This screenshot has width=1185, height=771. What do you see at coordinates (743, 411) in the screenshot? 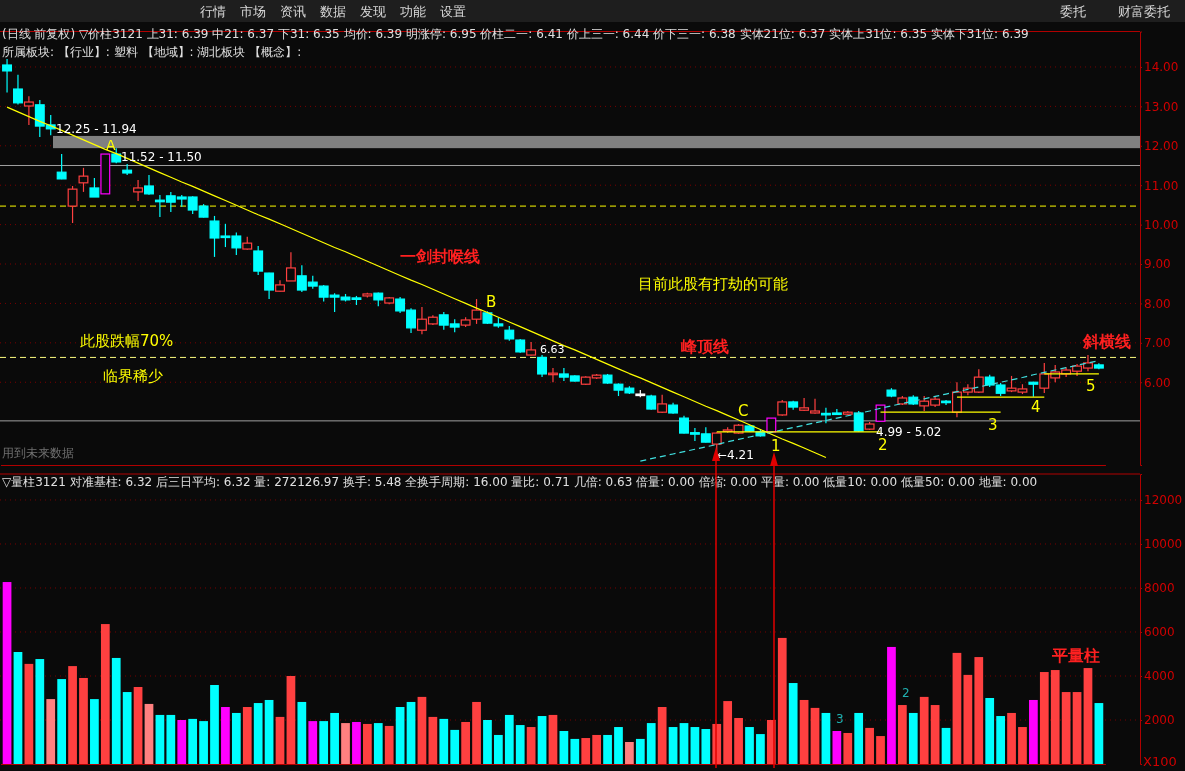
I see `annotation: C` at bounding box center [743, 411].